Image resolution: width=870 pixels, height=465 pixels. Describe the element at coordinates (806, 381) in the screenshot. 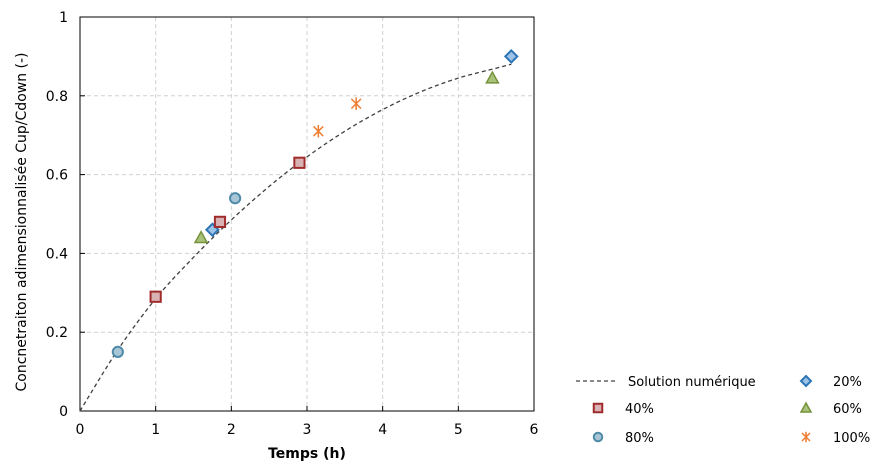

I see `legend-marker-20pct` at that location.